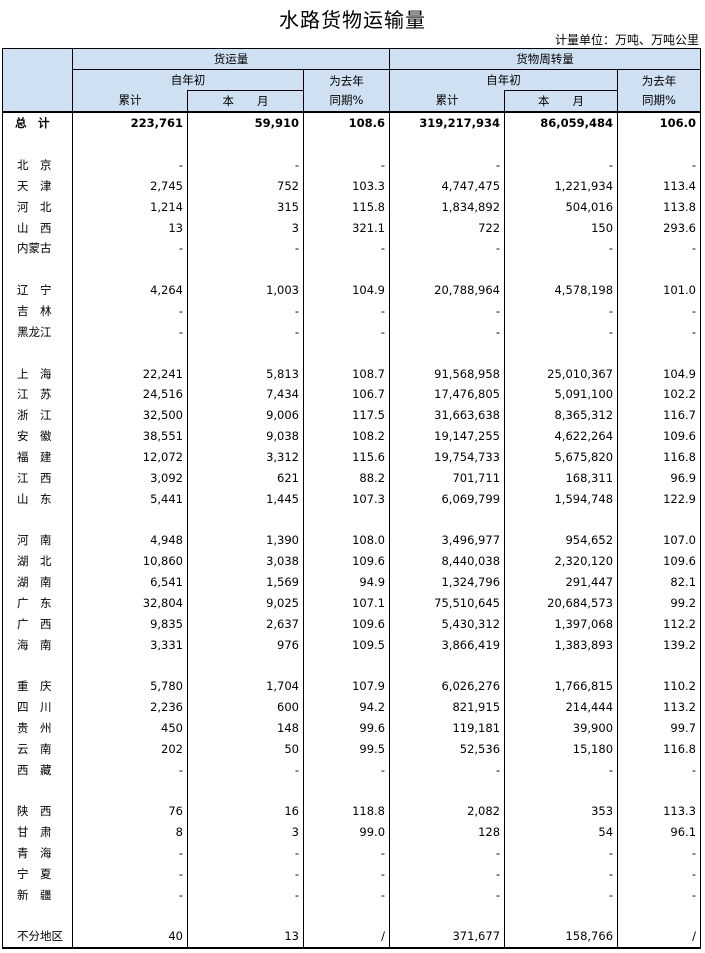 This screenshot has height=953, width=705. I want to click on cell-volume-month, so click(245, 269).